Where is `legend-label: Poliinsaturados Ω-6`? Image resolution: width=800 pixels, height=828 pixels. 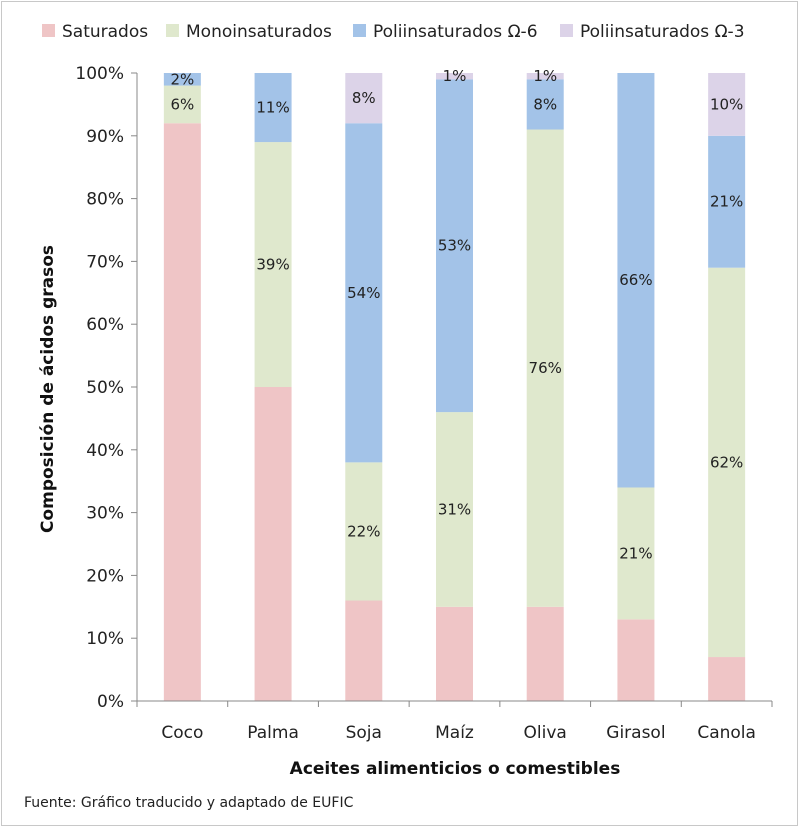 legend-label: Poliinsaturados Ω-6 is located at coordinates (455, 32).